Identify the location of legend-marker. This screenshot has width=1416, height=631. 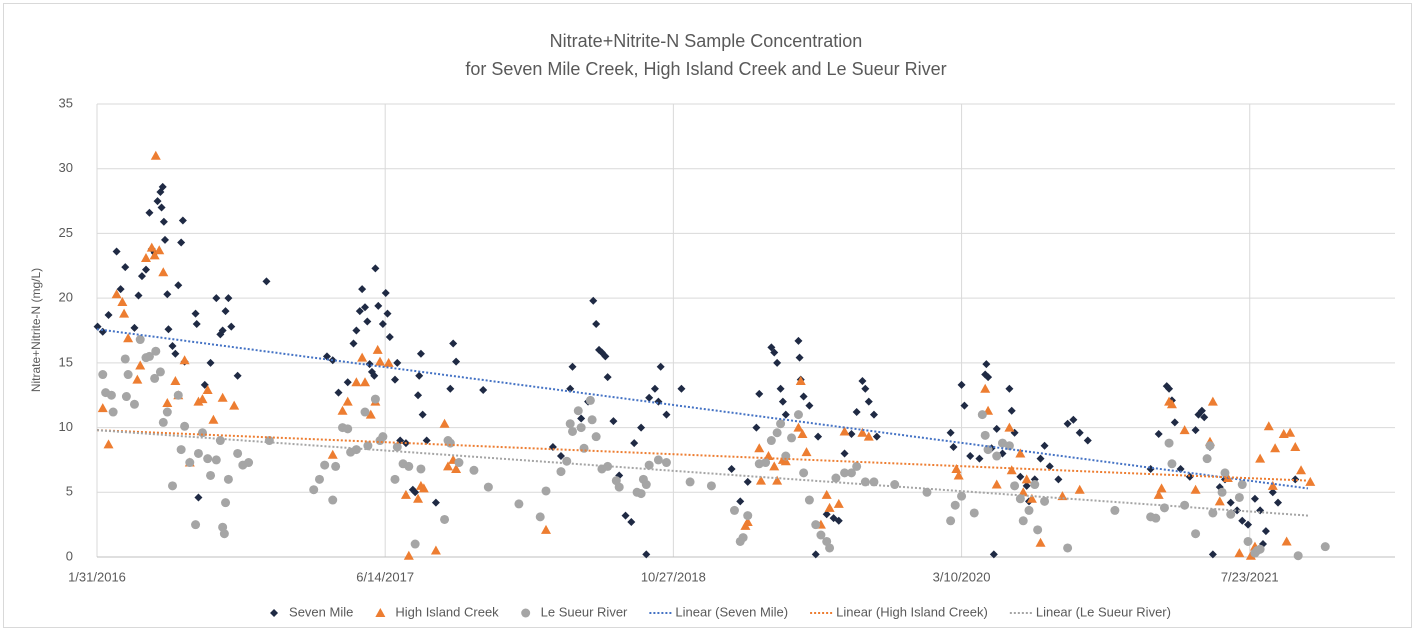
(526, 613).